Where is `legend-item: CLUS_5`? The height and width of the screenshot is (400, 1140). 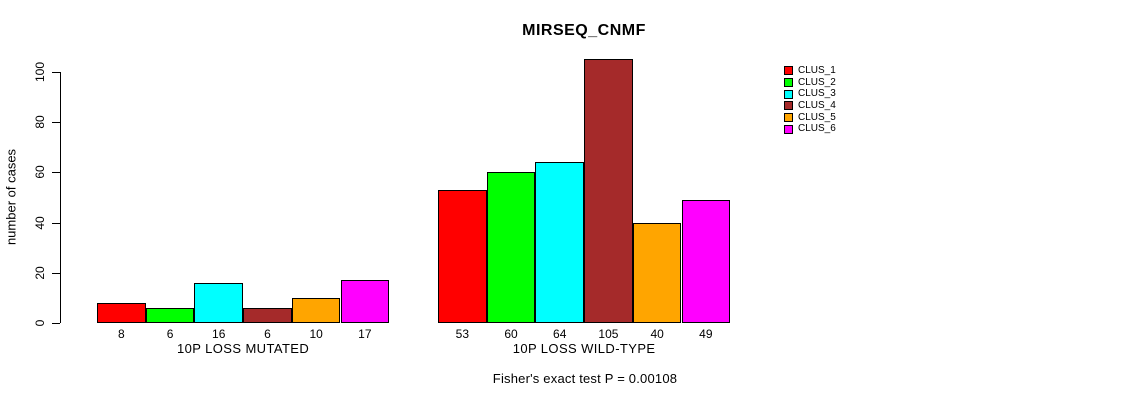 legend-item: CLUS_5 is located at coordinates (810, 118).